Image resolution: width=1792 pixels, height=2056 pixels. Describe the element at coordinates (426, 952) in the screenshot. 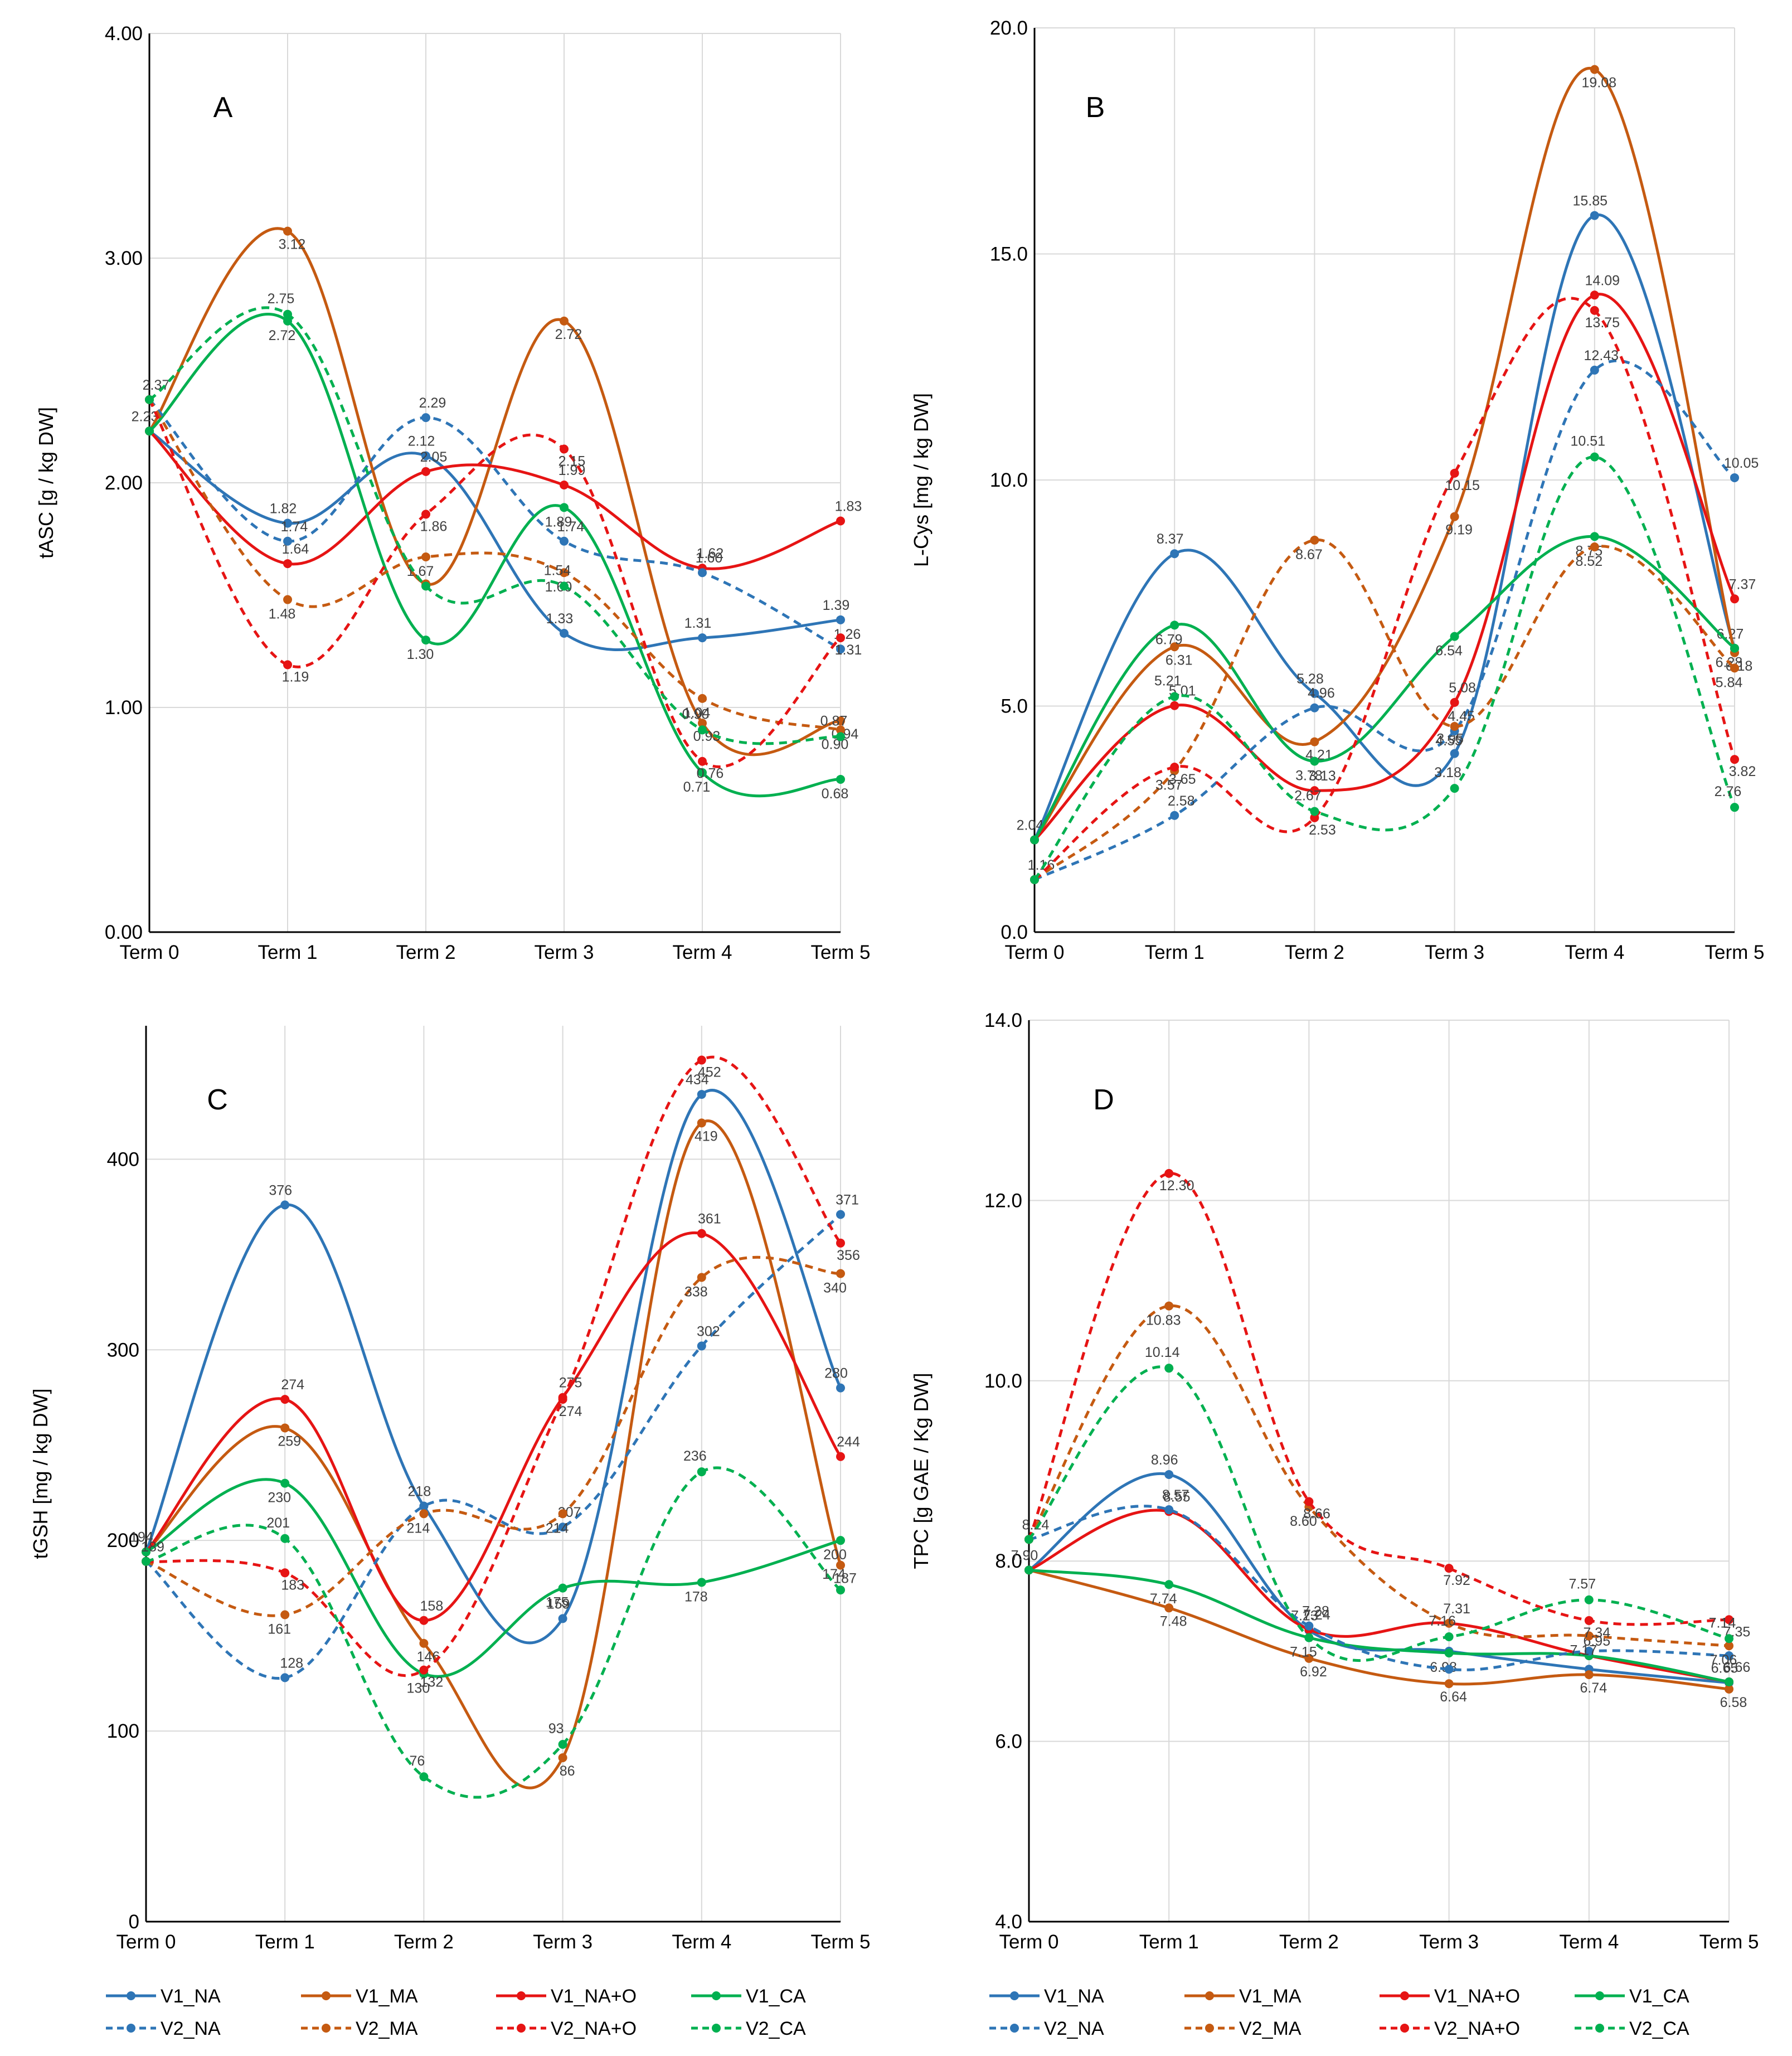

I see `x-tick-label: Term 2` at that location.